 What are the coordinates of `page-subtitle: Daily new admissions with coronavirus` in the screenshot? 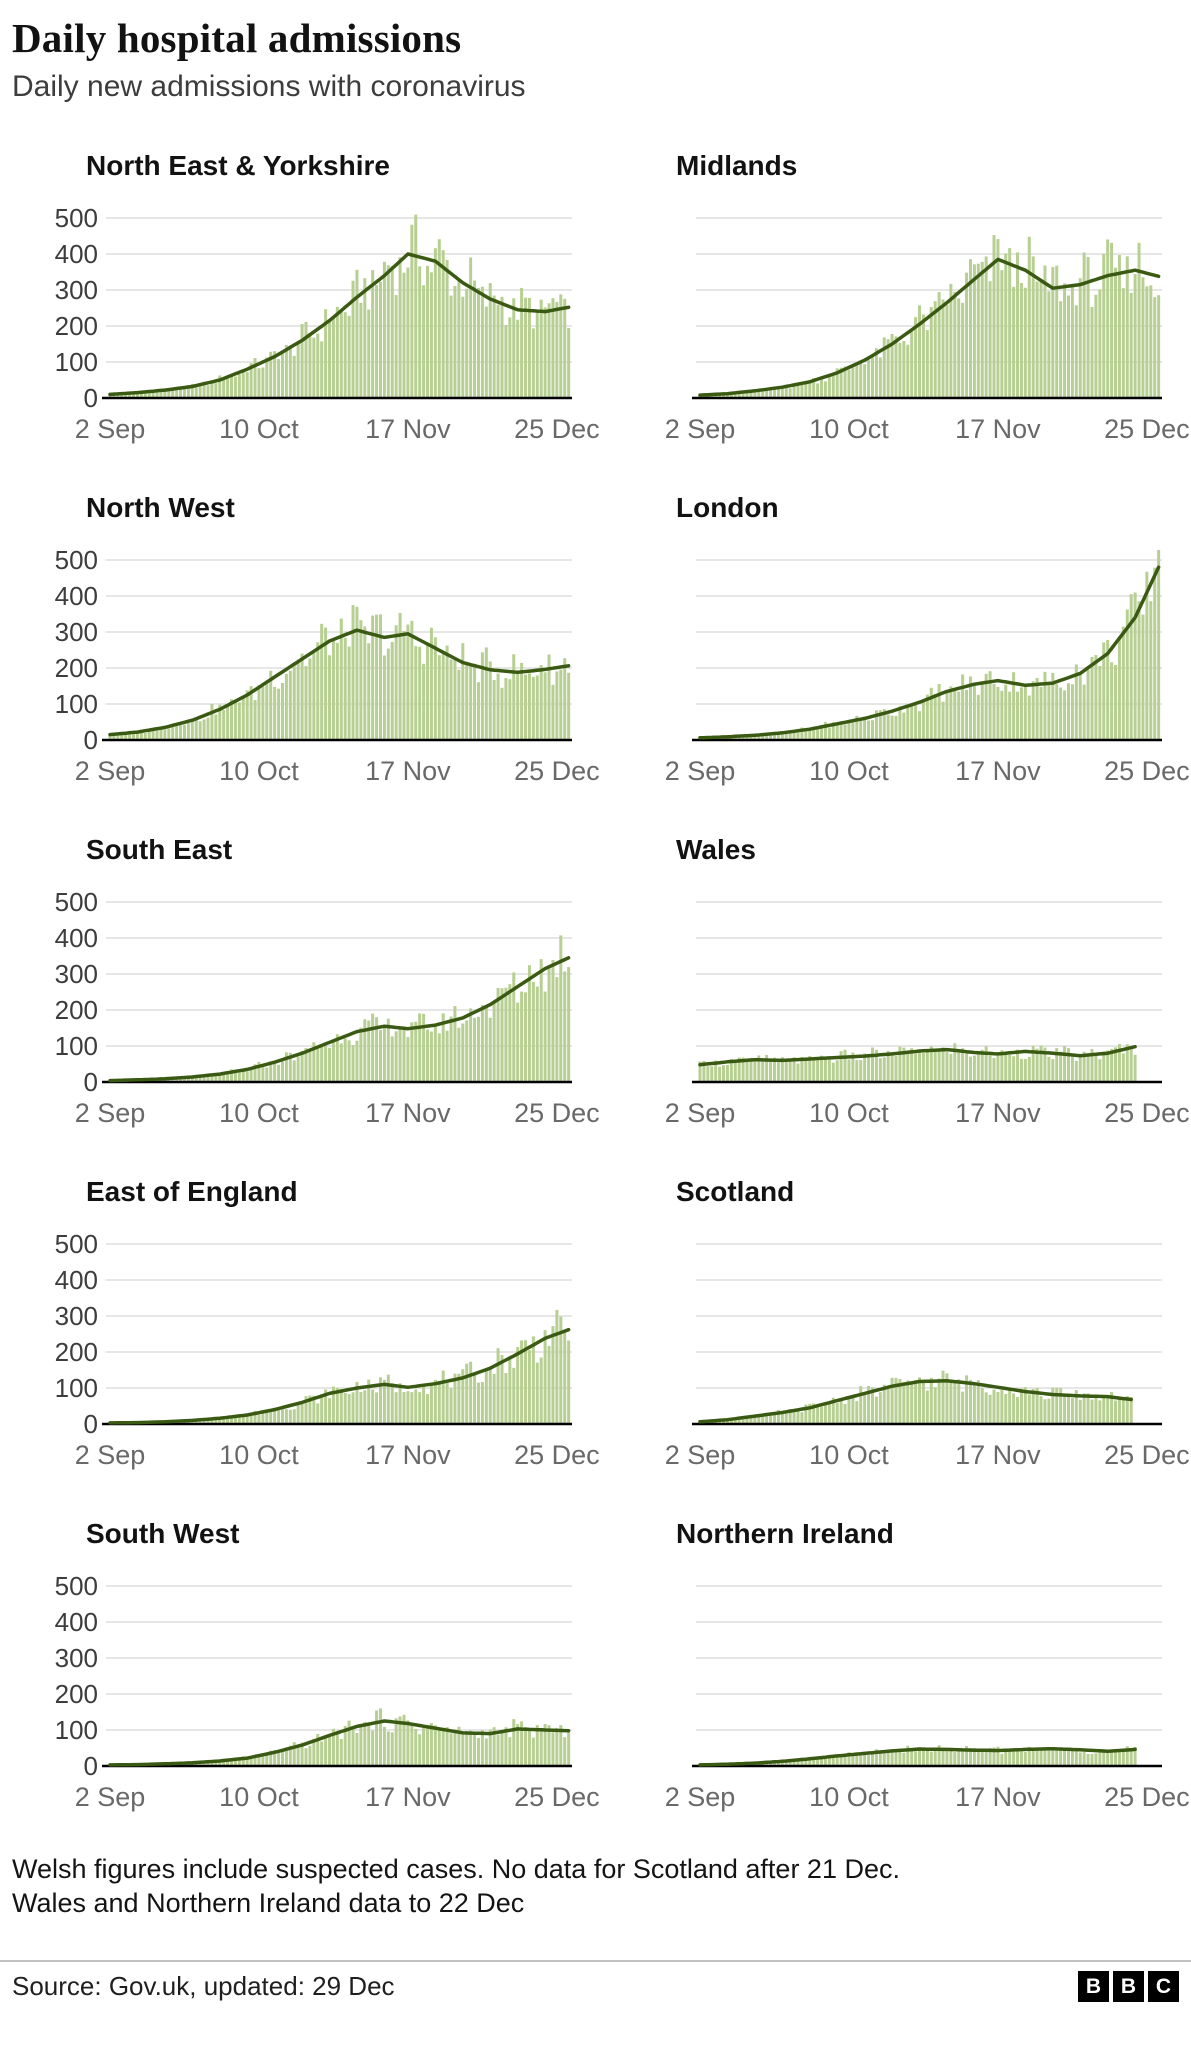 It's located at (269, 86).